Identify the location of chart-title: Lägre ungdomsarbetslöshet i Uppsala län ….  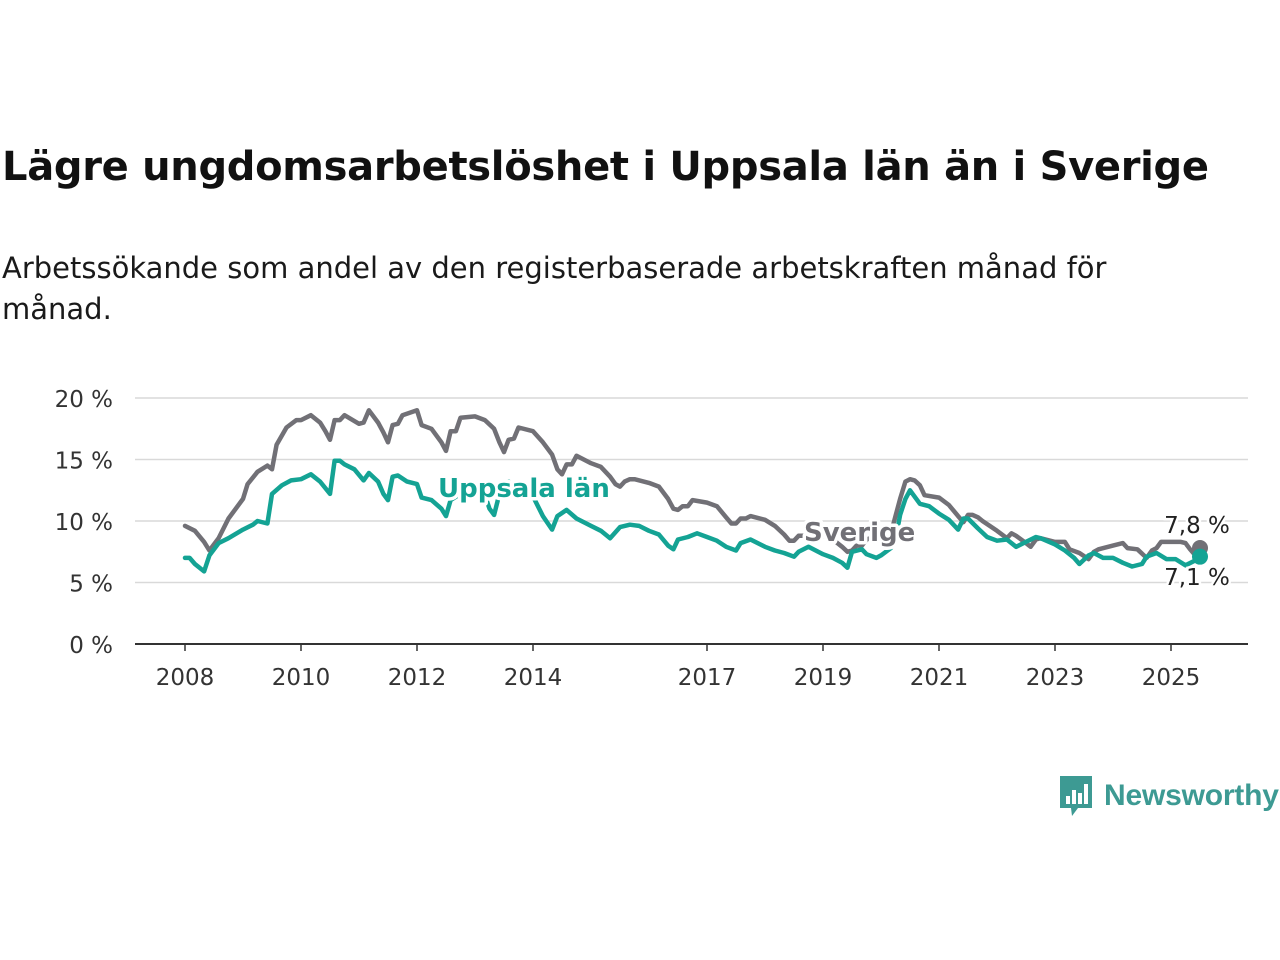
(605, 167).